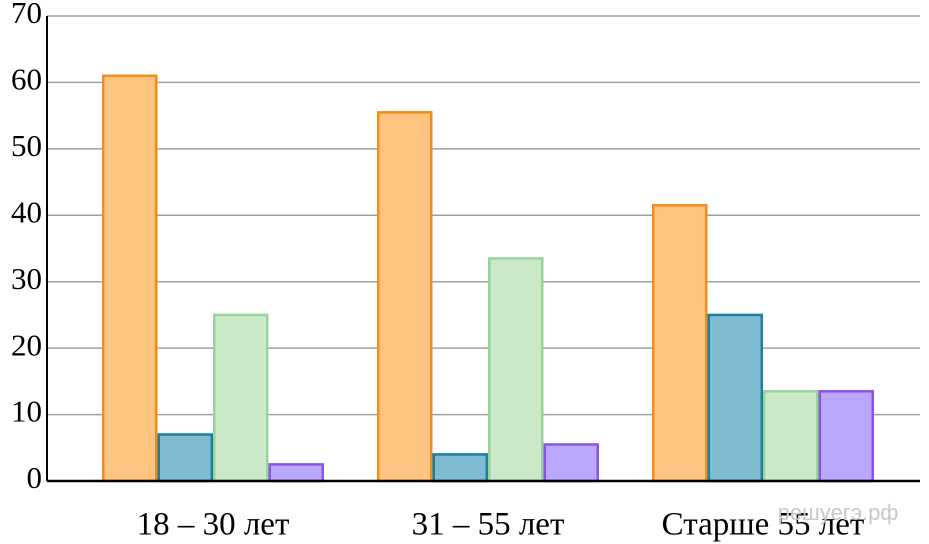  What do you see at coordinates (35, 477) in the screenshot?
I see `y-tick-label: 0` at bounding box center [35, 477].